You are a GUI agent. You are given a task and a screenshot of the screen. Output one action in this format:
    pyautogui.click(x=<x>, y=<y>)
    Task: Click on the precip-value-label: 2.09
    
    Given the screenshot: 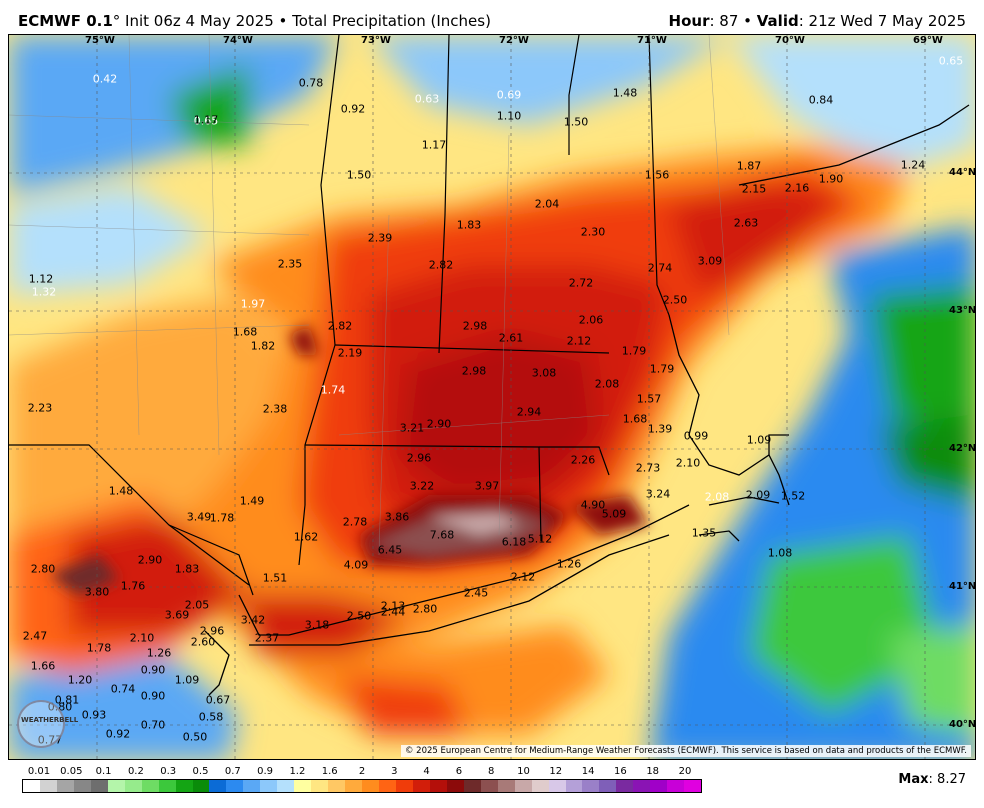 What is the action you would take?
    pyautogui.click(x=758, y=495)
    